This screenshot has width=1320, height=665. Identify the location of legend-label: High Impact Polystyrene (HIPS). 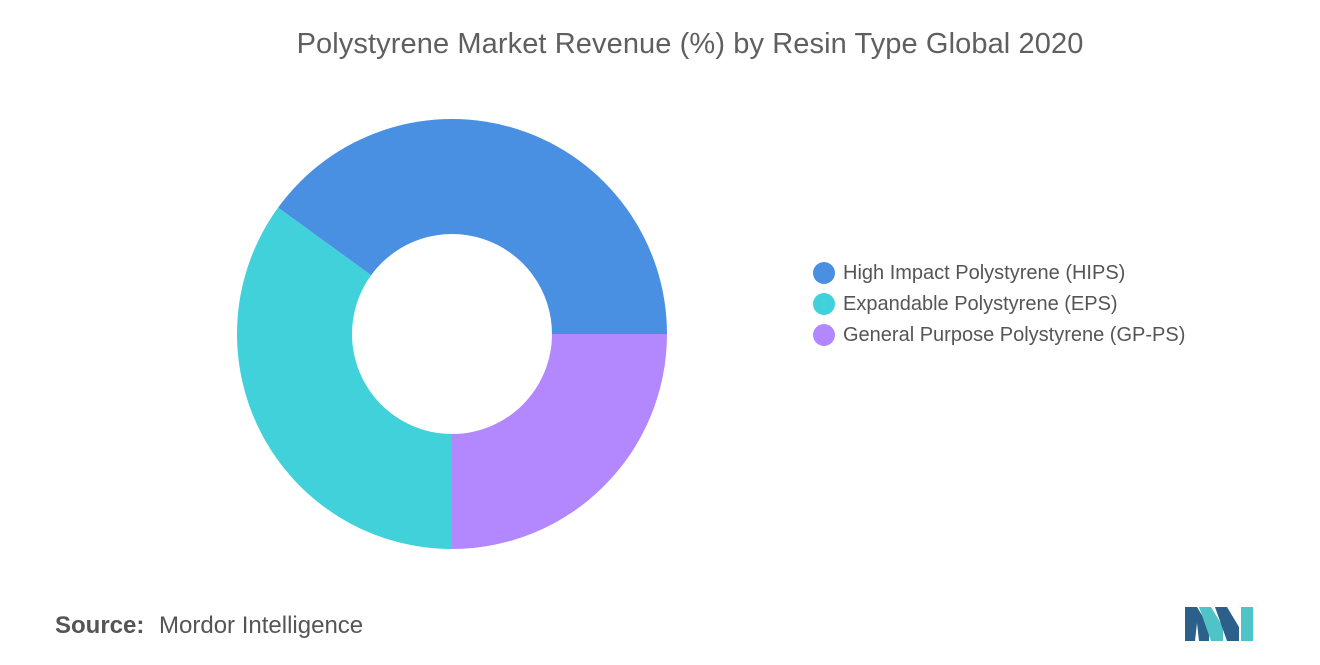
(984, 273).